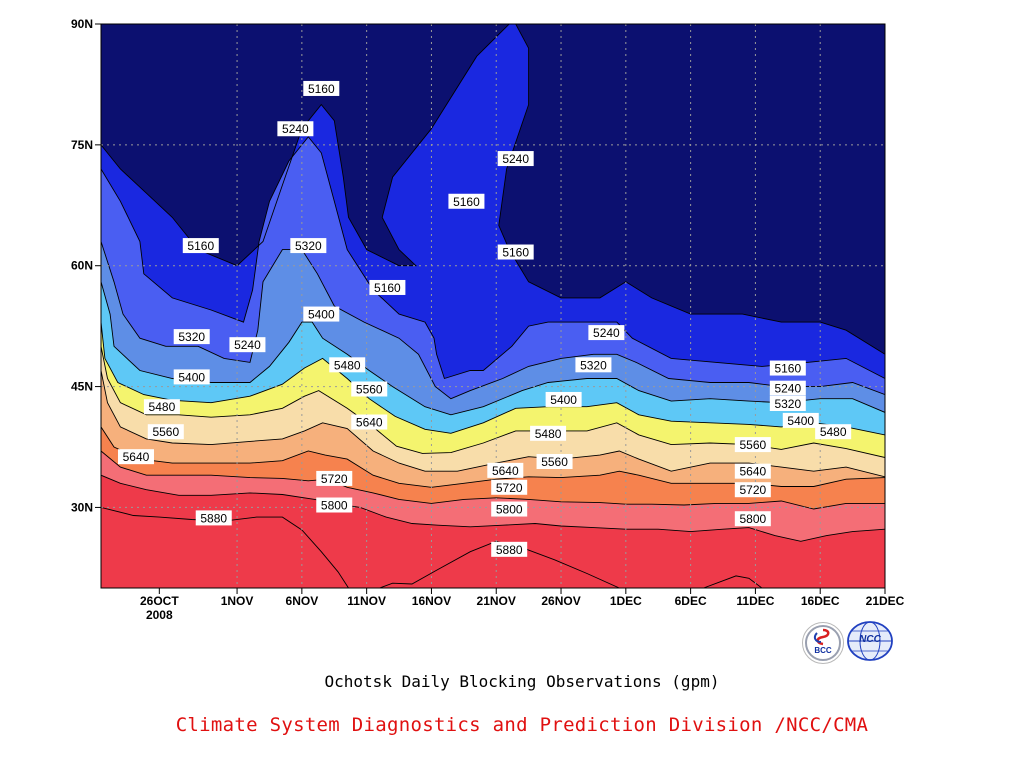 The height and width of the screenshot is (768, 1024). What do you see at coordinates (870, 641) in the screenshot?
I see `ncc-globe-icon` at bounding box center [870, 641].